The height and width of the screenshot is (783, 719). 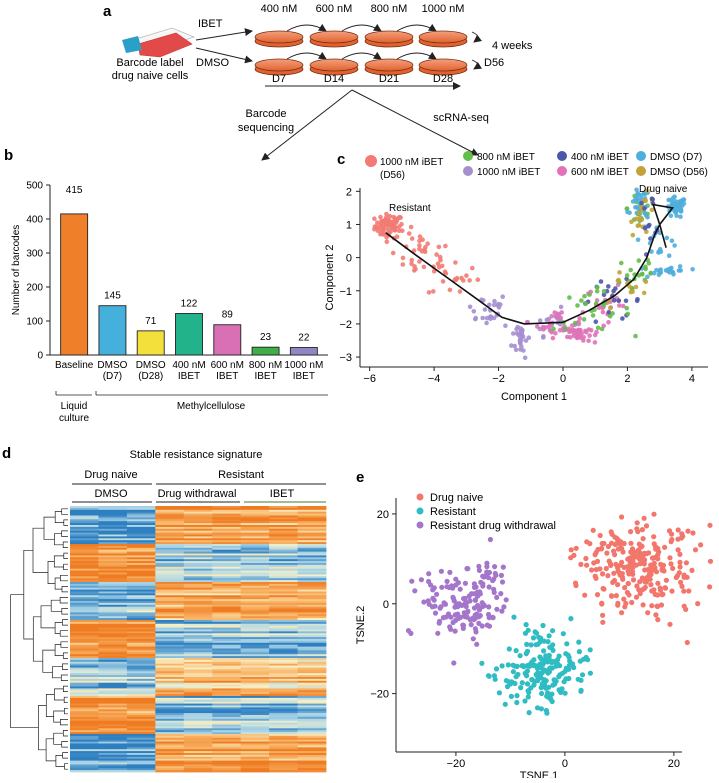 I want to click on legend-label: 1000 nM iBET, so click(x=411, y=162).